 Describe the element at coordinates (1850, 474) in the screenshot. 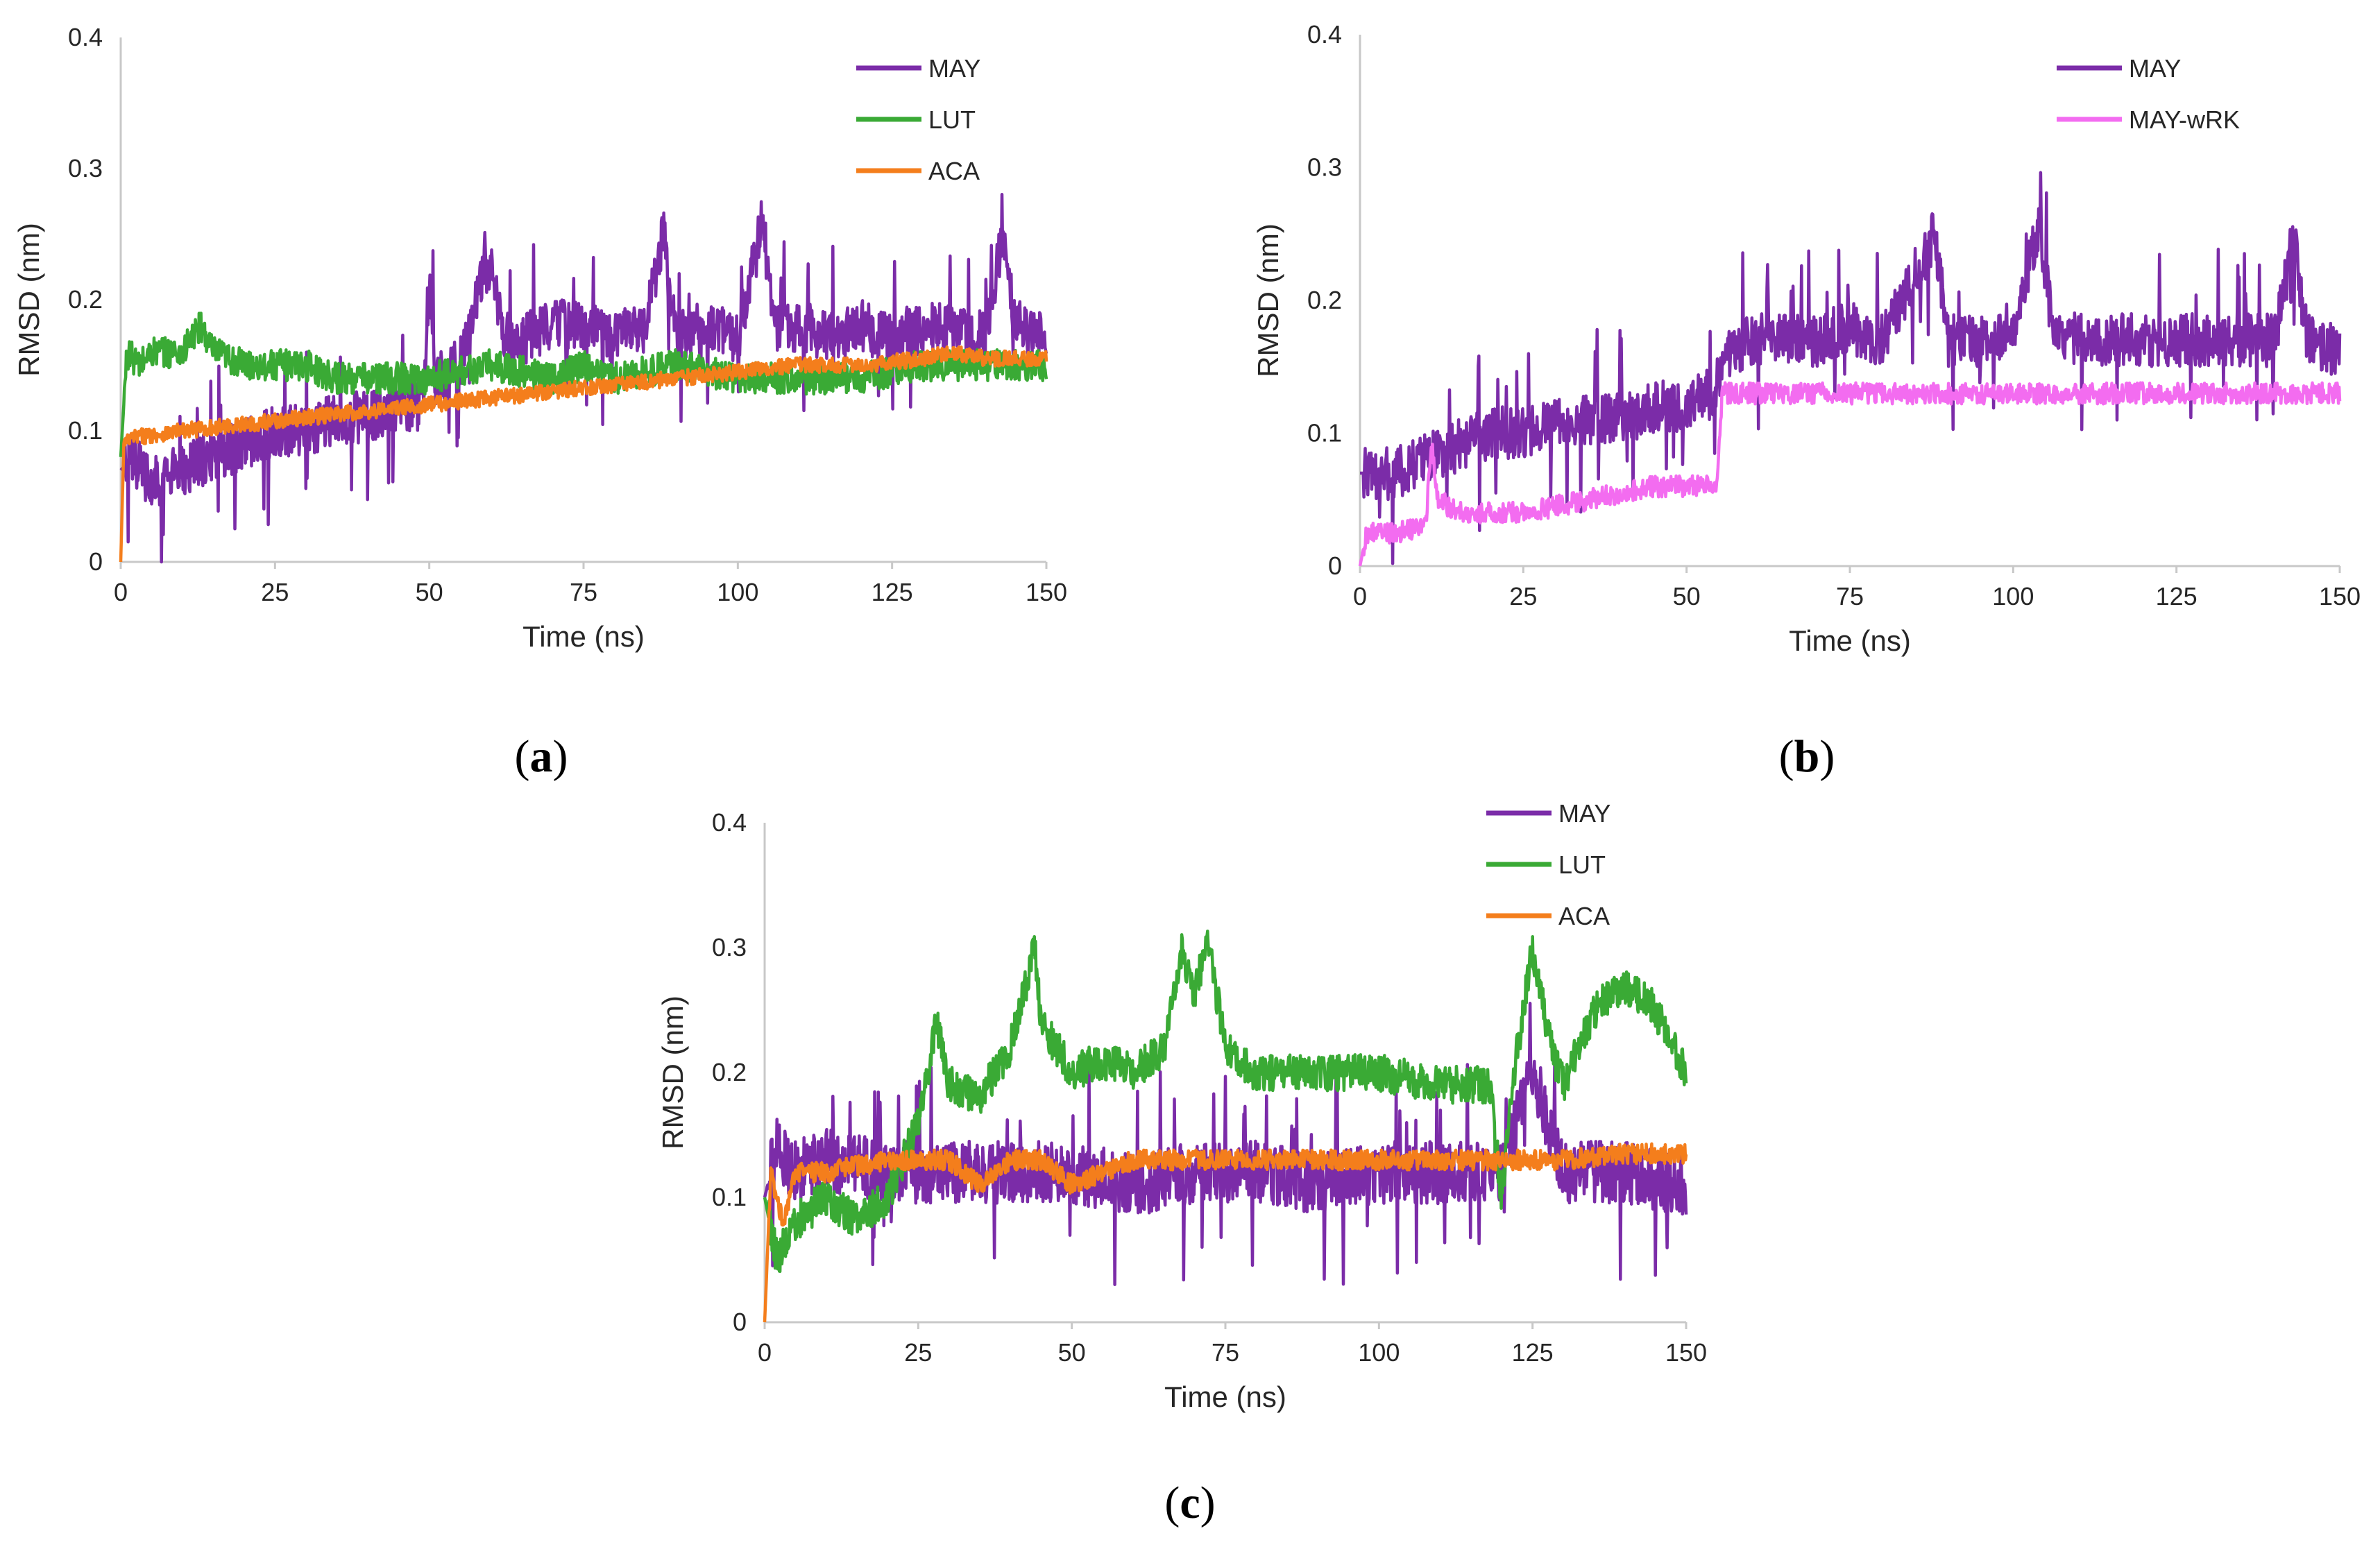

I see `series-line-may-wrk` at that location.